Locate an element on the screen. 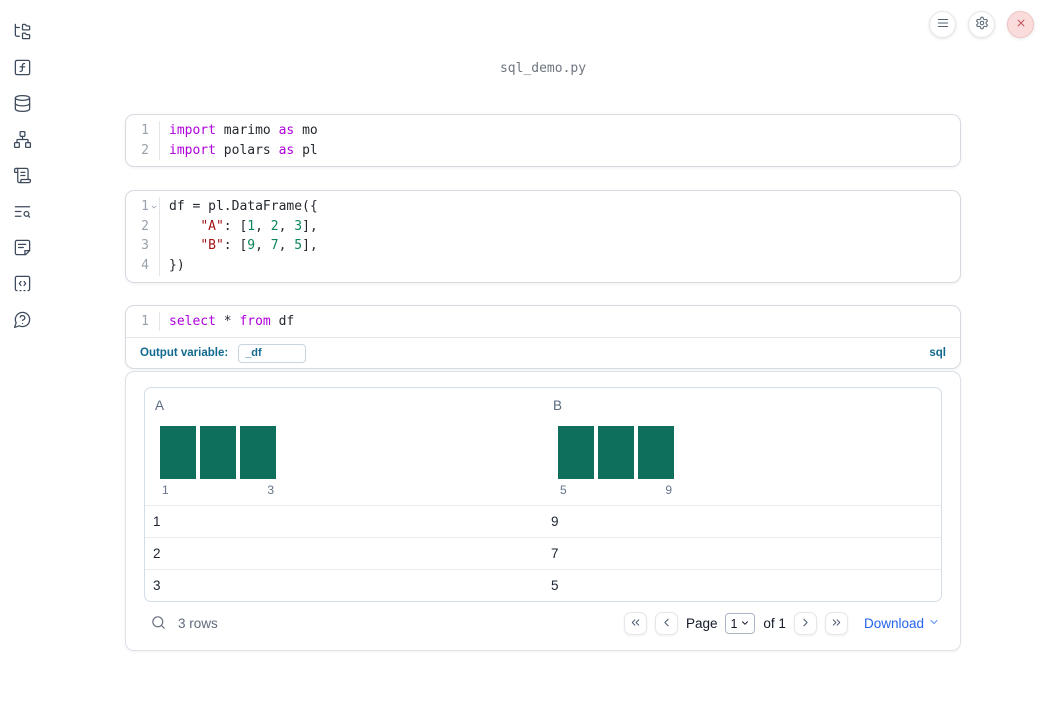 The width and height of the screenshot is (1043, 713). cell-value: 9 is located at coordinates (555, 522).